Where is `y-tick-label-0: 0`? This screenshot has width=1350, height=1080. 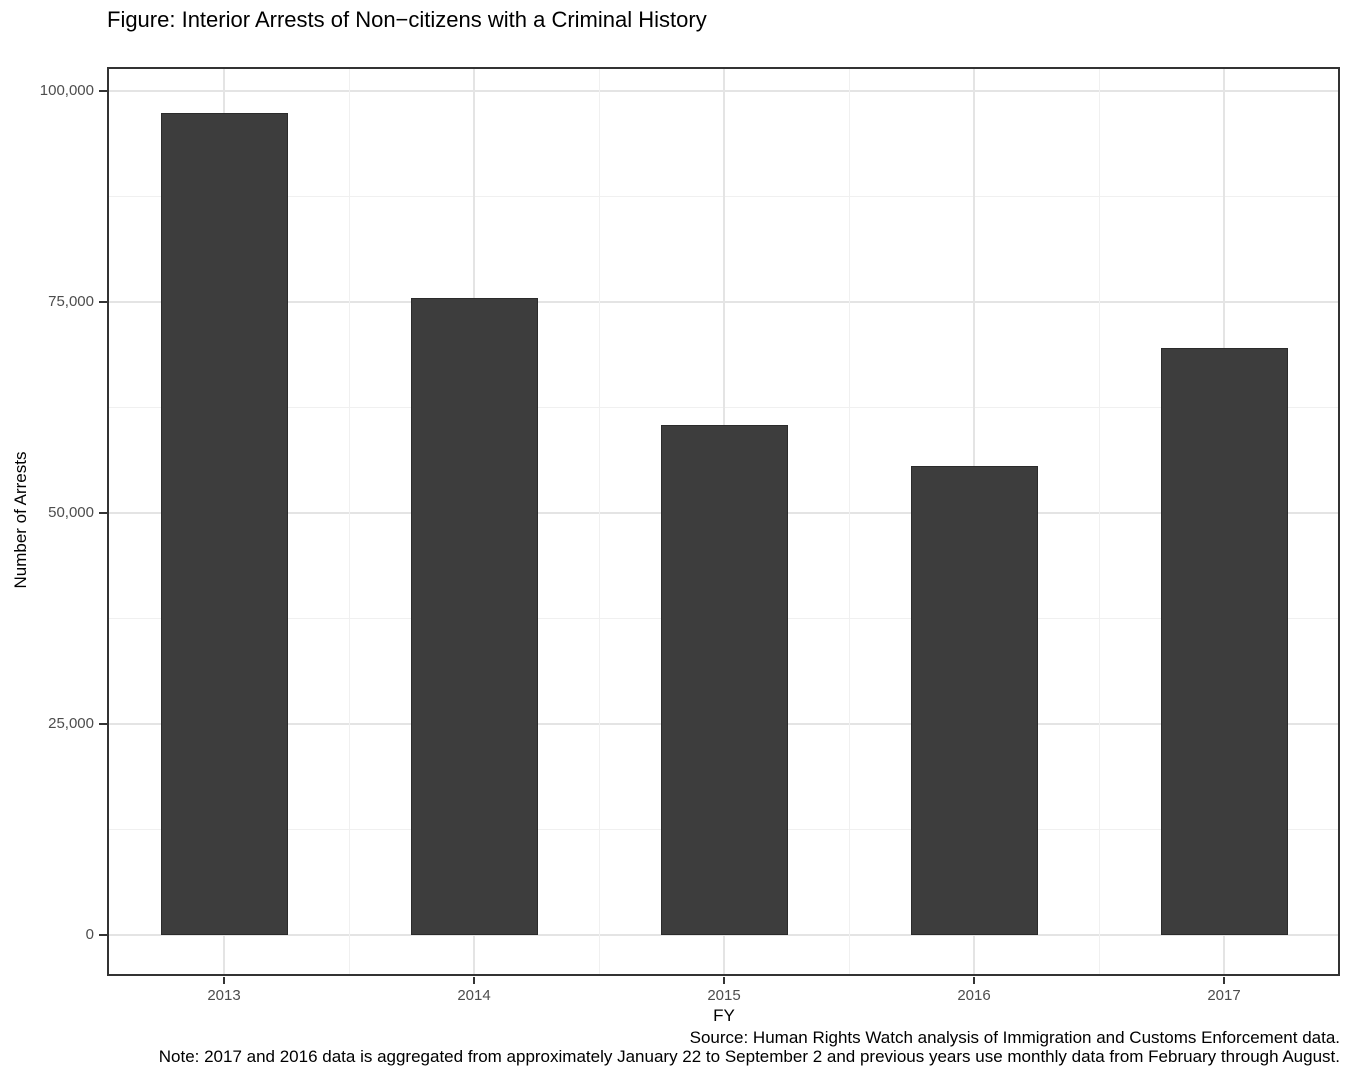
y-tick-label-0: 0 is located at coordinates (89, 934).